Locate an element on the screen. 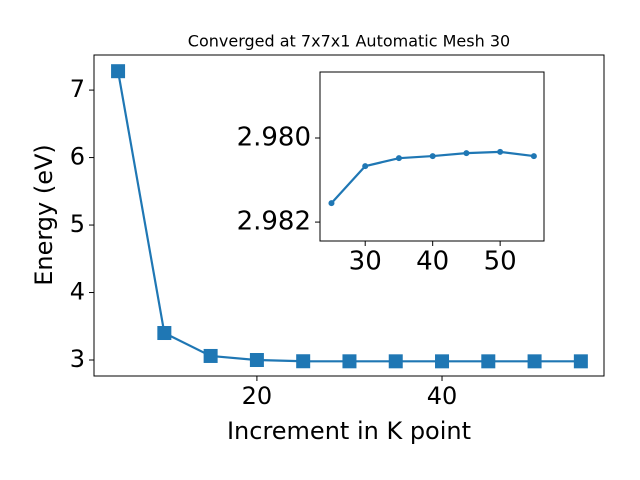 The image size is (640, 480). y-tick-label: 3 is located at coordinates (77, 359).